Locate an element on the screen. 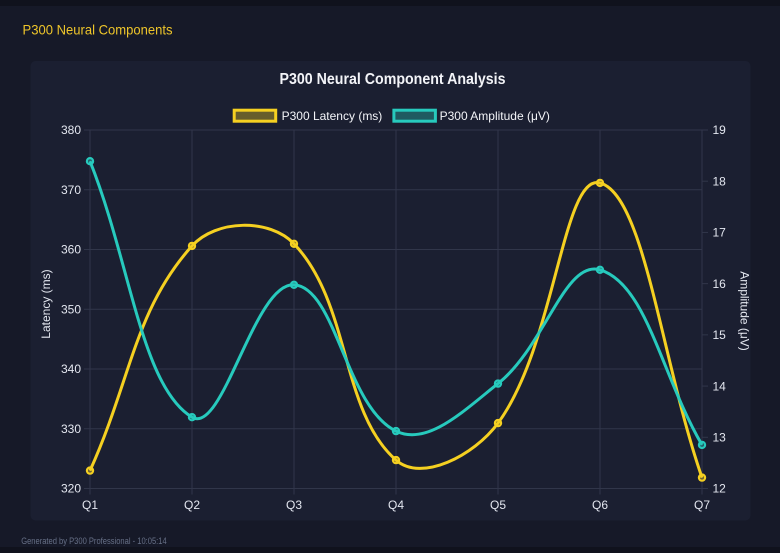 The image size is (780, 553). svg-text: Q3 is located at coordinates (294, 505).